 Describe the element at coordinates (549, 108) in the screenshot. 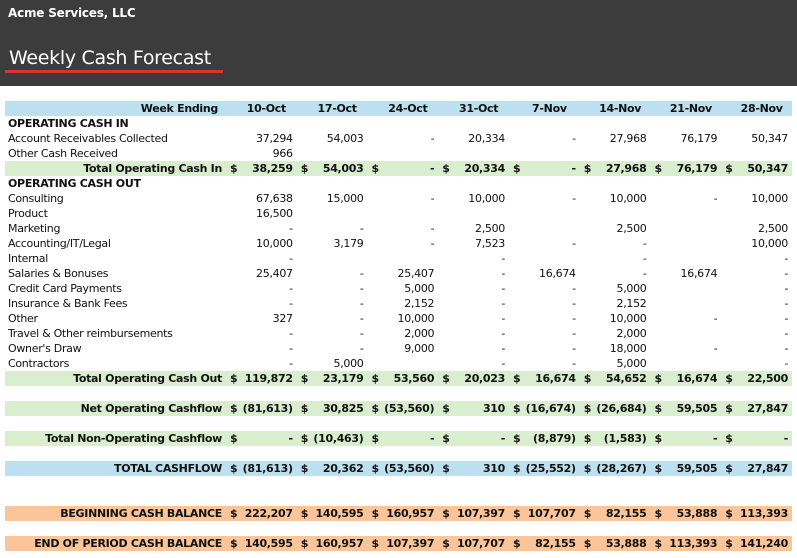

I see `week-column-header: 7-Nov` at that location.